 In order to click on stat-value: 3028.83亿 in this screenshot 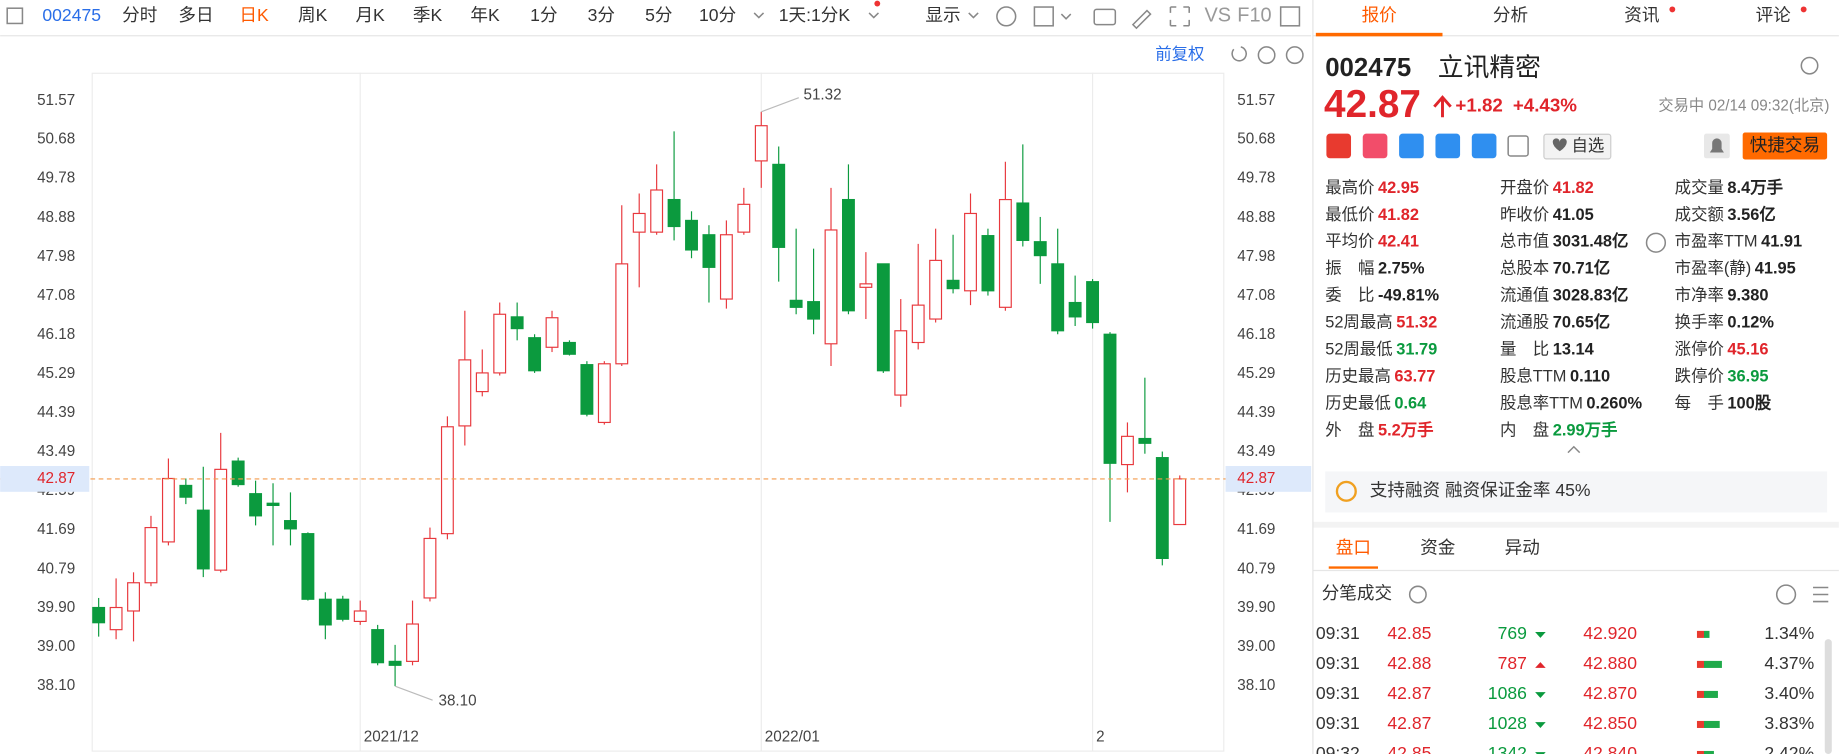, I will do `click(1591, 295)`.